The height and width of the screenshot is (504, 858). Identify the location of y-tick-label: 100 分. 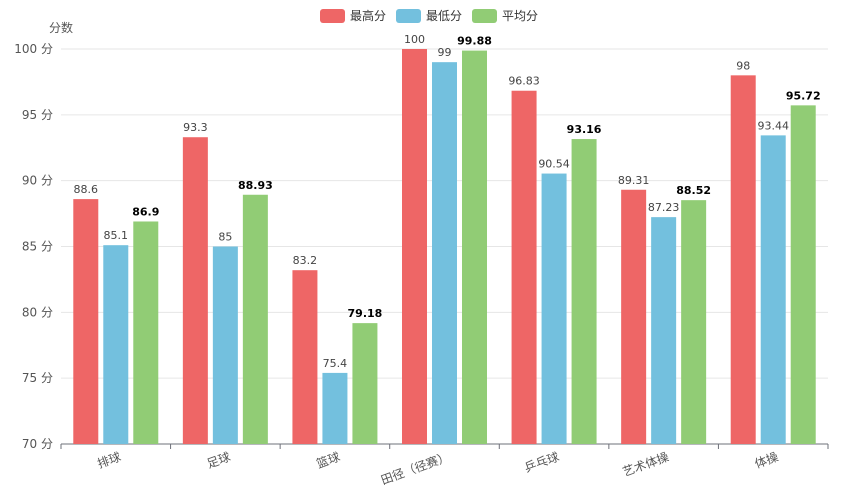
(33, 49).